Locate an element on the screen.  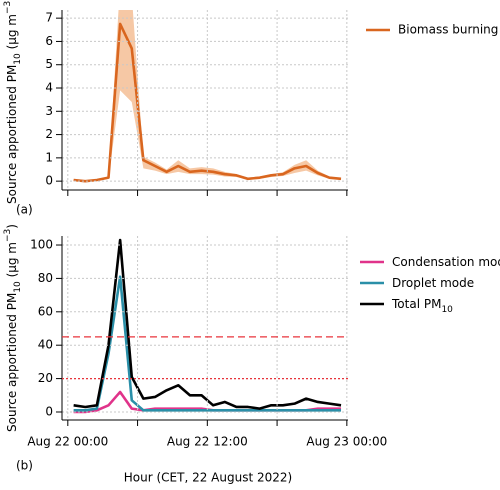
y-tick-label: 100 is located at coordinates (41, 245).